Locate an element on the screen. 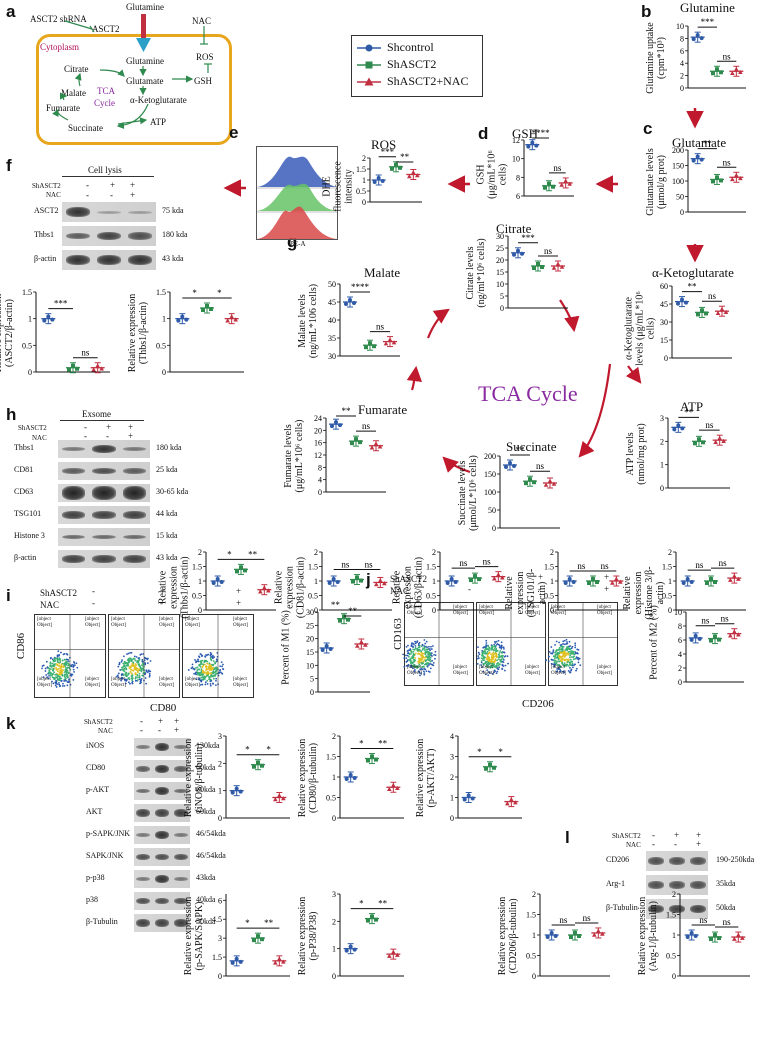  y-tick-label: 4.5 is located at coordinates (217, 919).